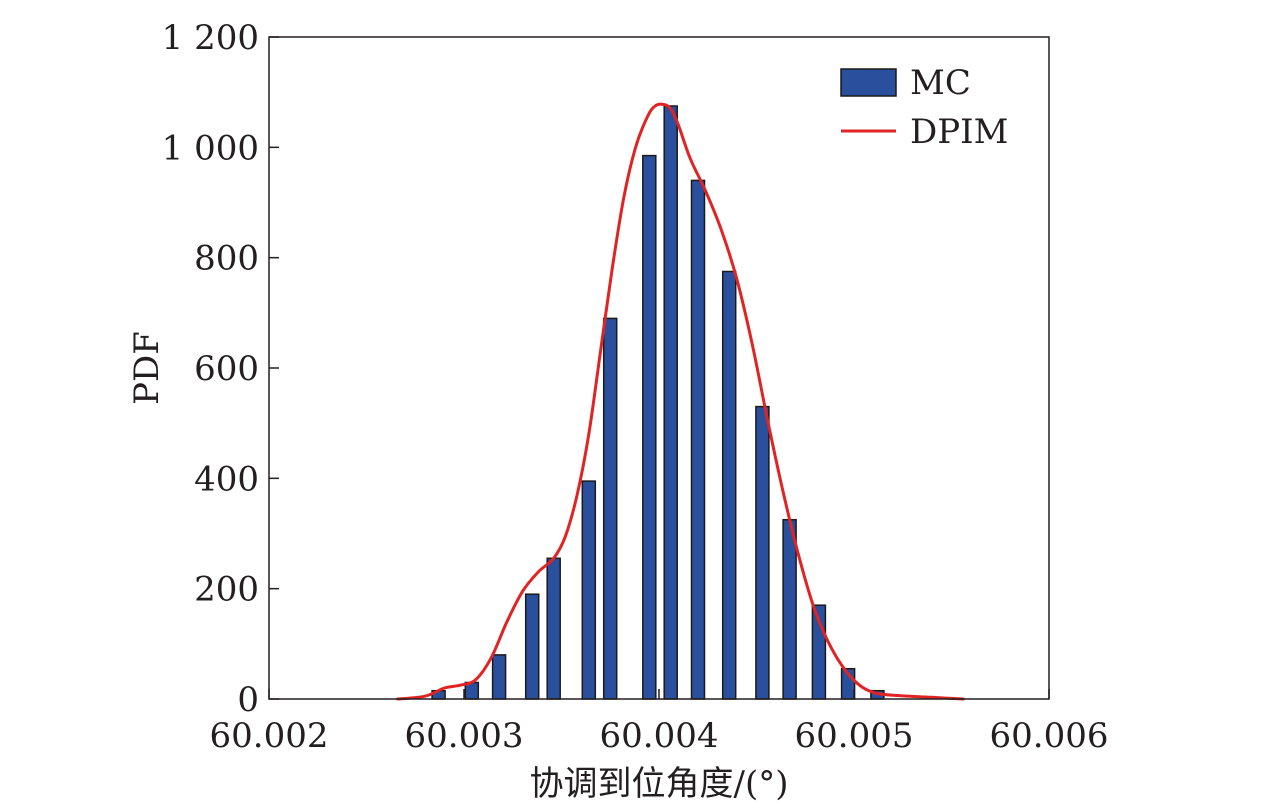 This screenshot has width=1276, height=811. What do you see at coordinates (248, 700) in the screenshot?
I see `y-tick-label: 0` at bounding box center [248, 700].